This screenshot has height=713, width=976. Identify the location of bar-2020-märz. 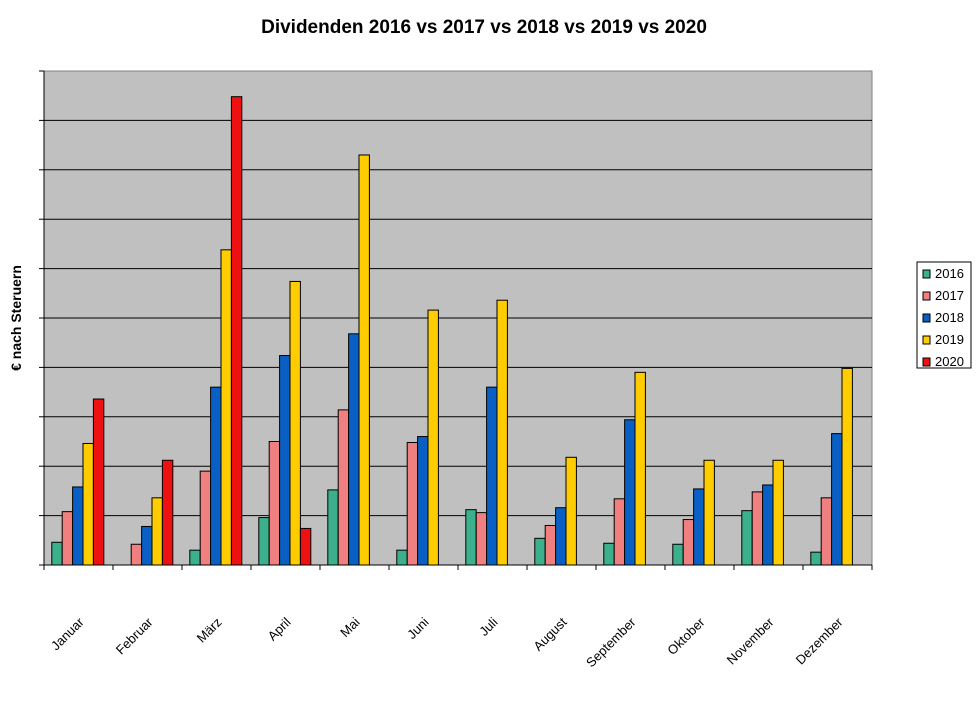
(236, 331).